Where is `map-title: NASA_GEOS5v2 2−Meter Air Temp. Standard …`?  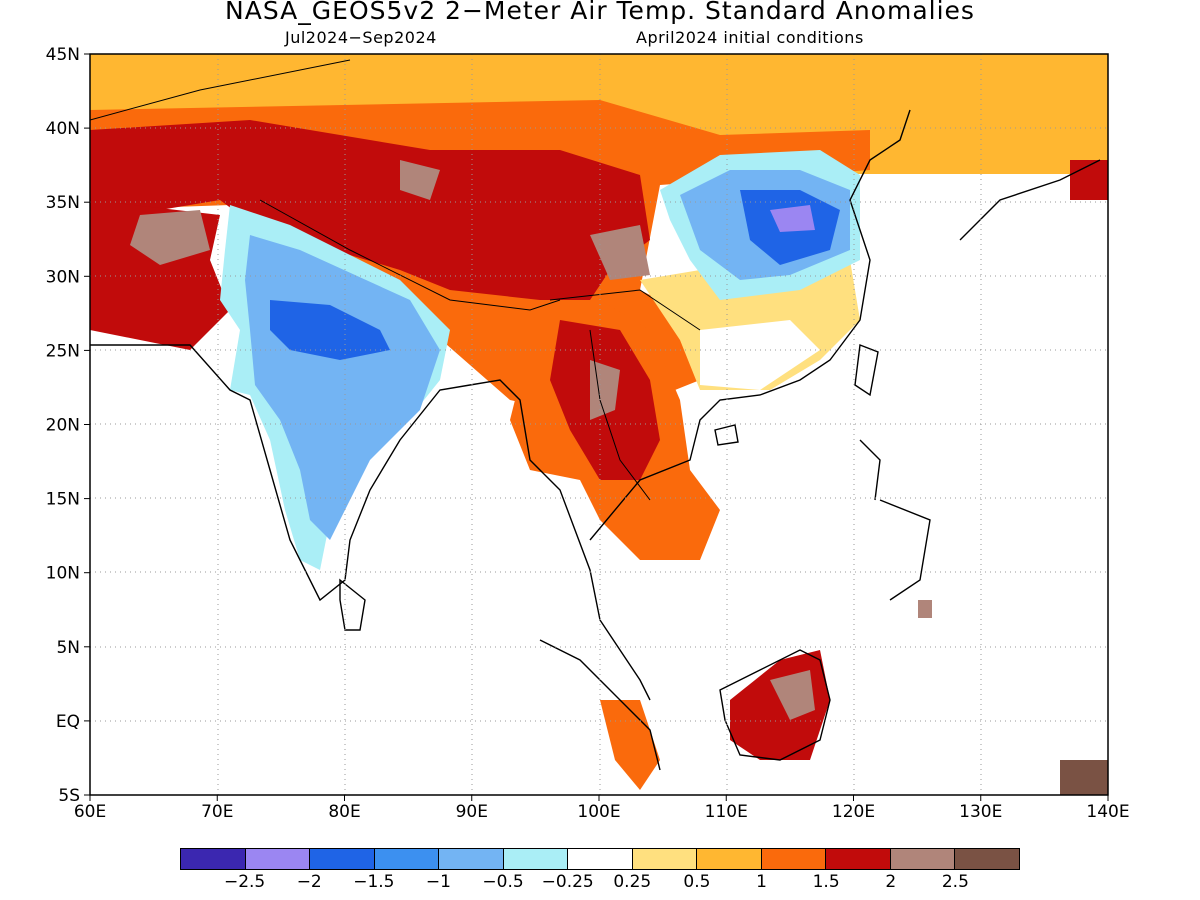 map-title: NASA_GEOS5v2 2−Meter Air Temp. Standard … is located at coordinates (600, 12).